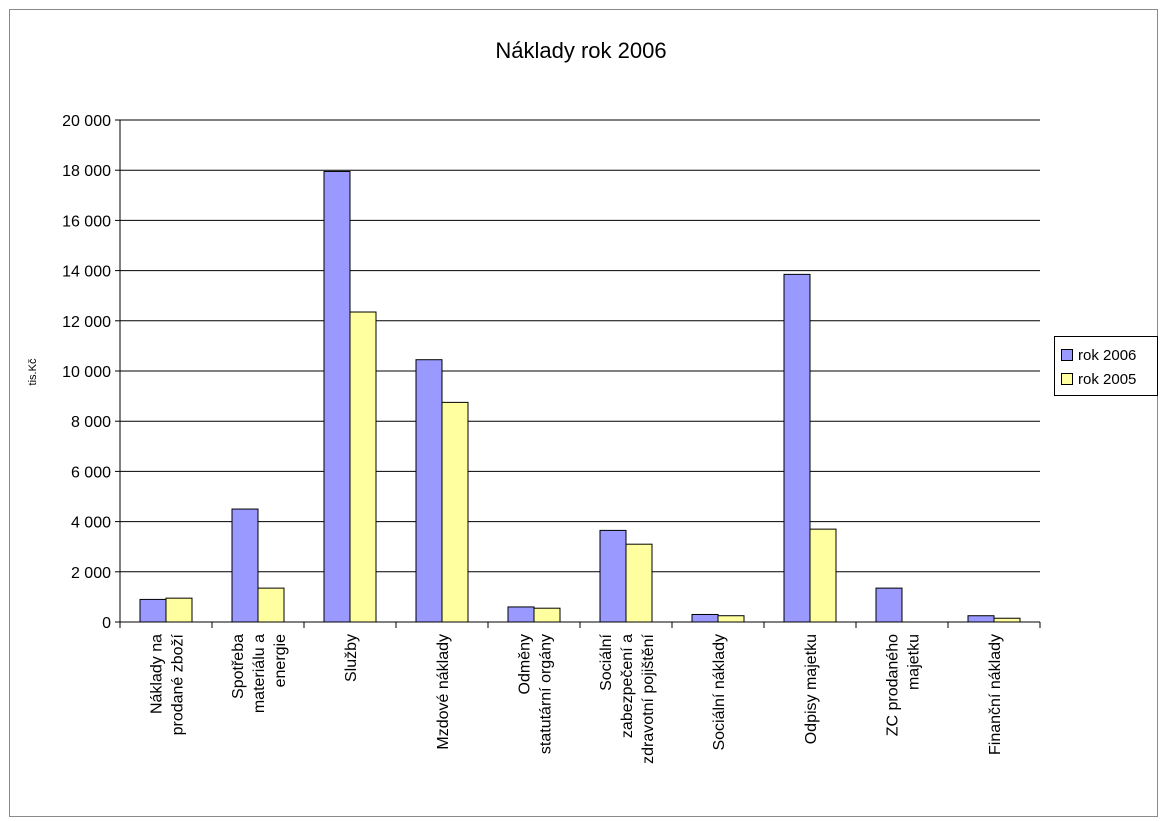 This screenshot has height=821, width=1160. Describe the element at coordinates (580, 50) in the screenshot. I see `chart-title: Náklady rok 2006` at that location.